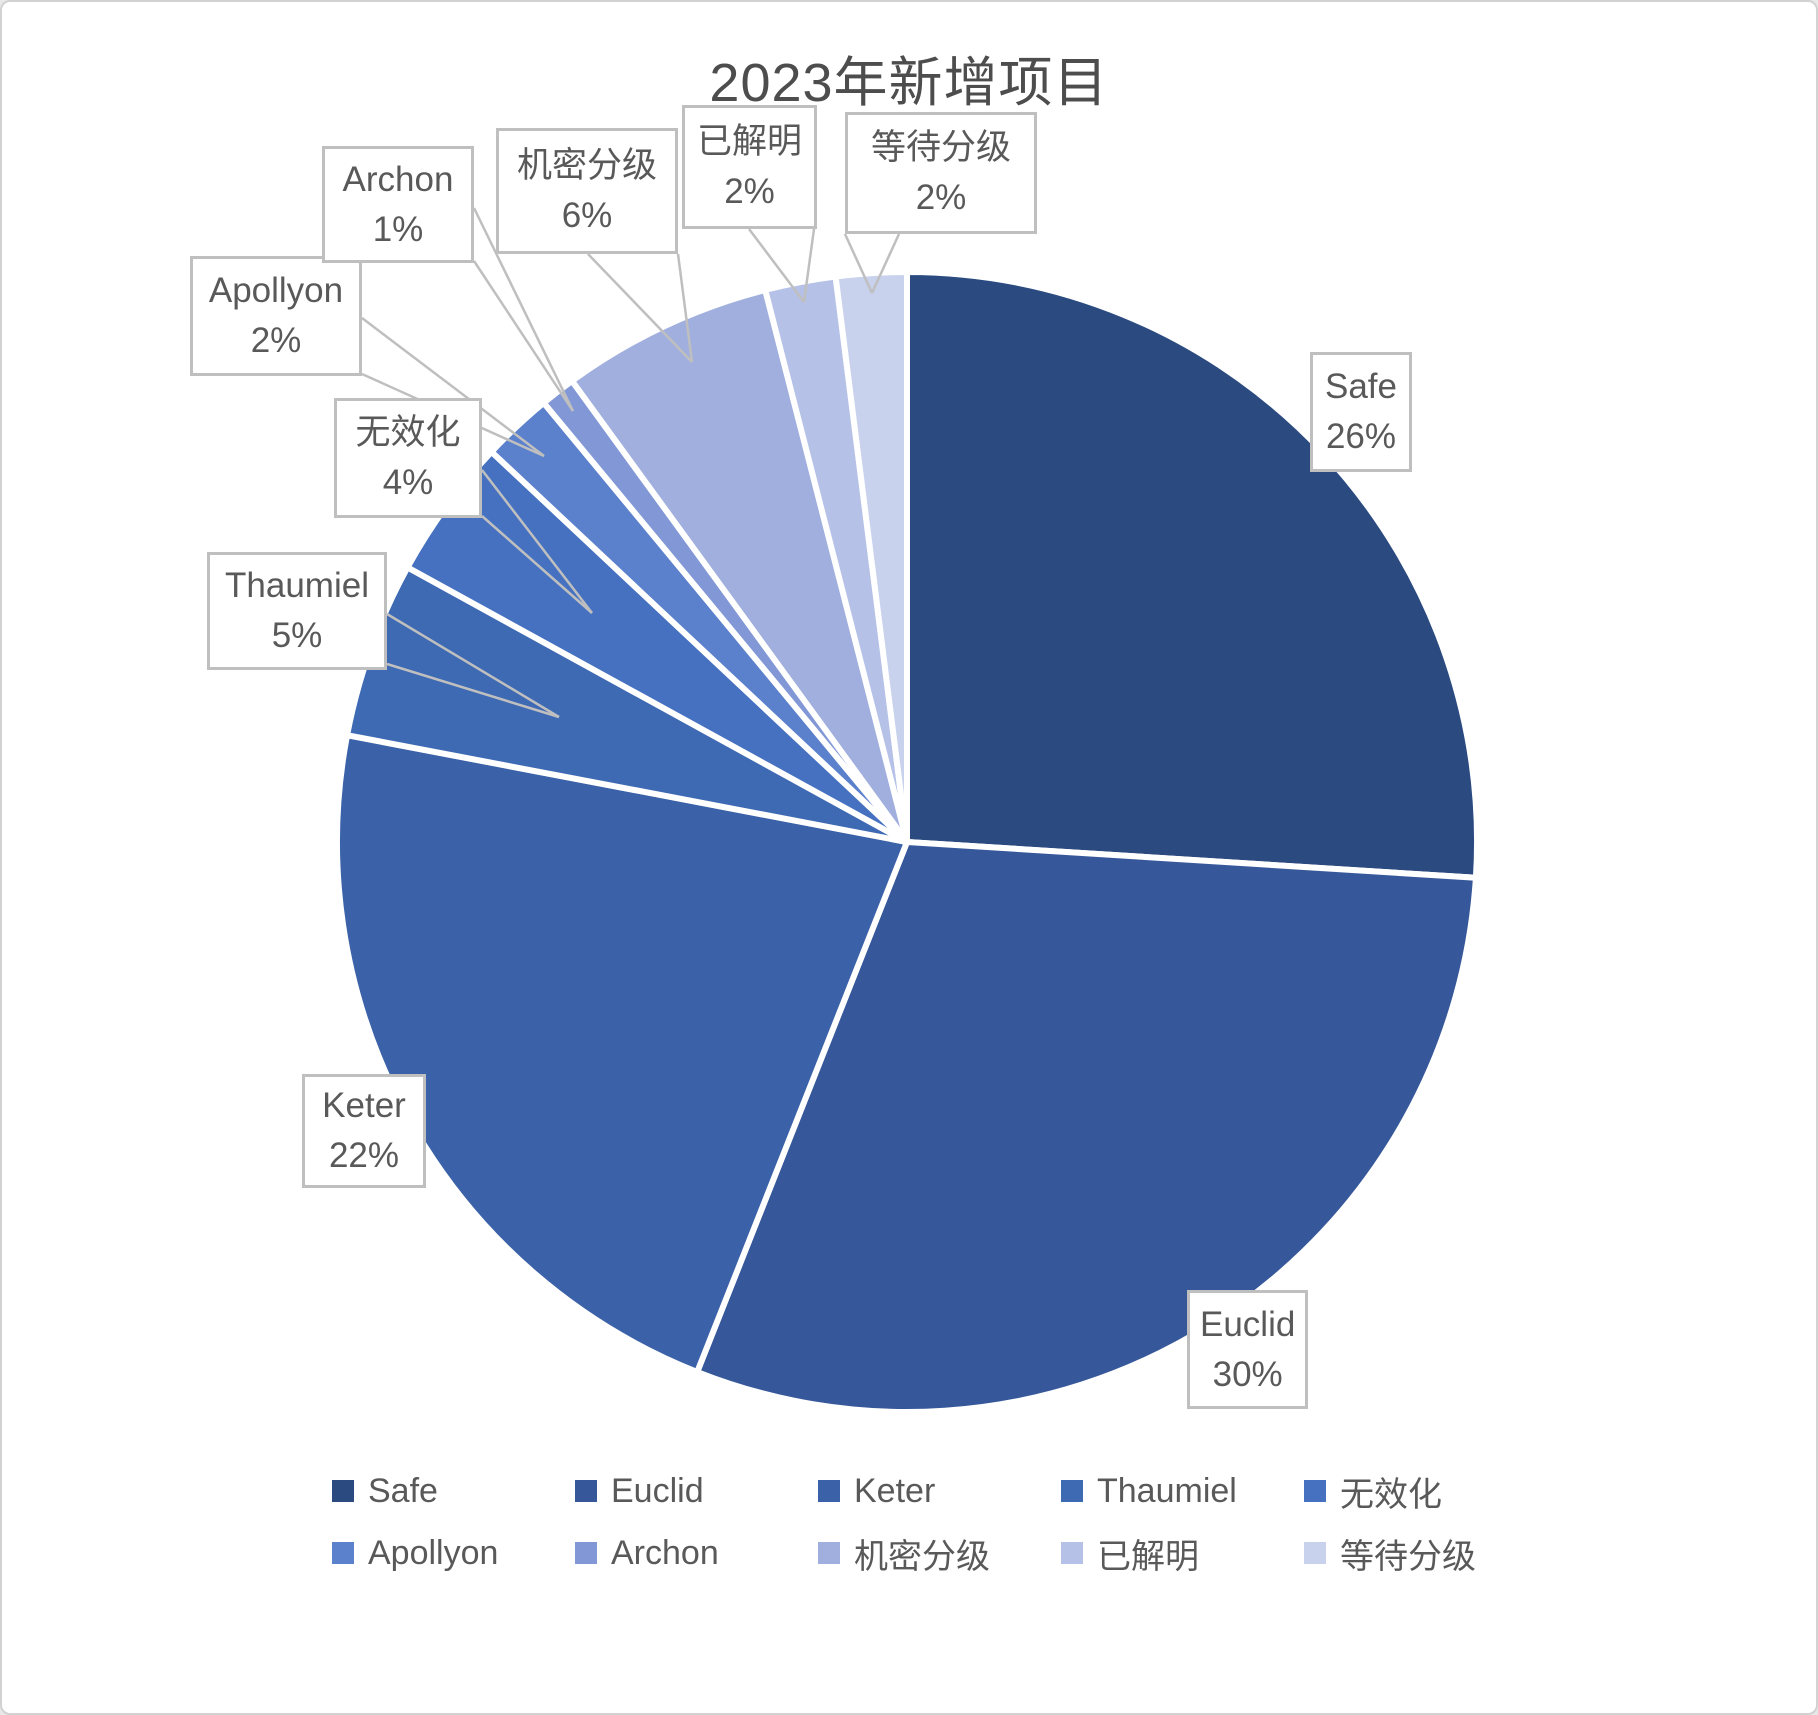 Image resolution: width=1818 pixels, height=1715 pixels. Describe the element at coordinates (665, 1552) in the screenshot. I see `legend-label: Archon` at that location.